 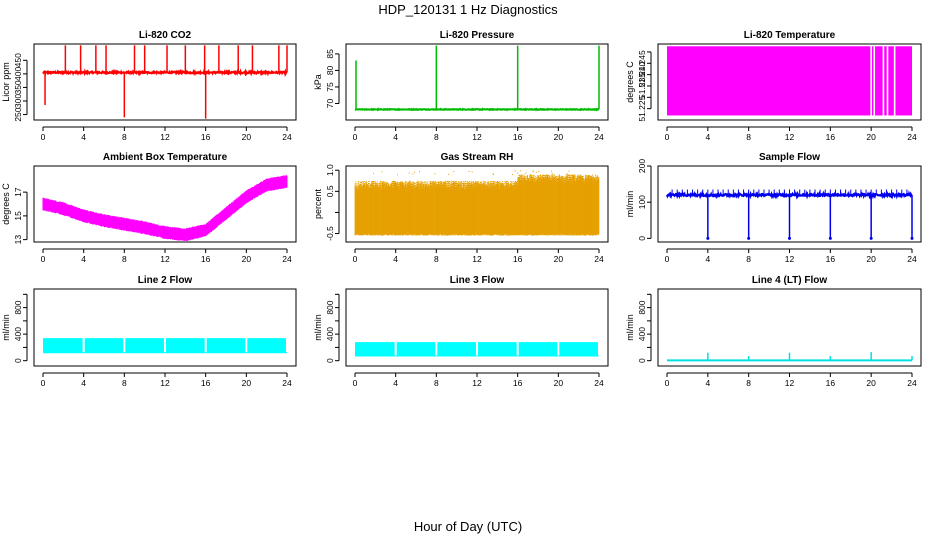 What do you see at coordinates (18, 73) in the screenshot?
I see `y-tick-label: 400` at bounding box center [18, 73].